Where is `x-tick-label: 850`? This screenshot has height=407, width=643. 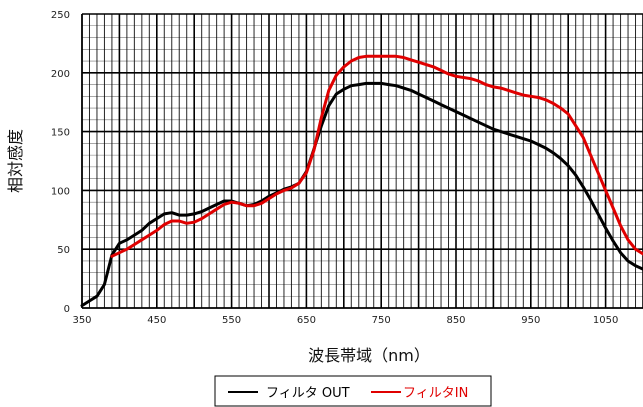
x-tick-label: 850 is located at coordinates (455, 320).